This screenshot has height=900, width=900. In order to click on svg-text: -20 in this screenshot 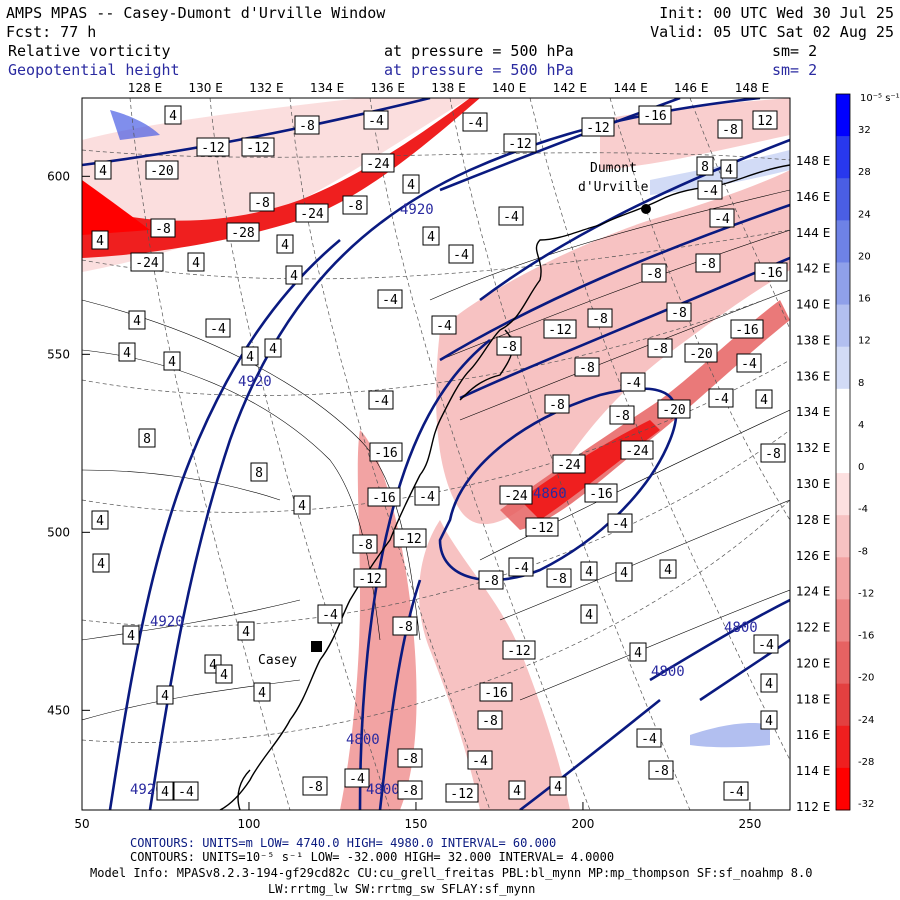, I will do `click(161, 171)`.